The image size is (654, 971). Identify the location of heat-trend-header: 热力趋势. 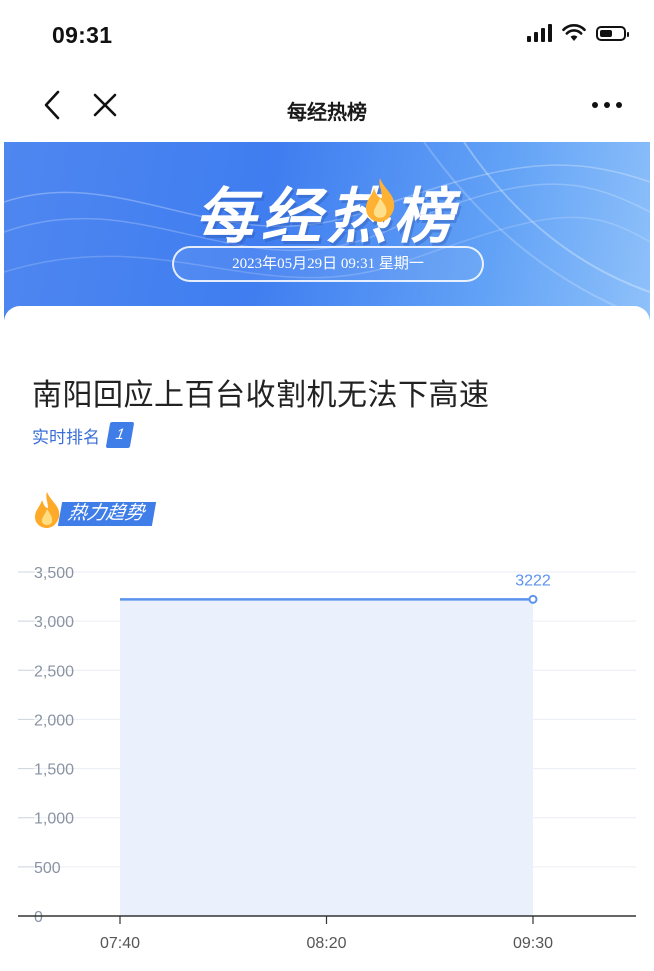
(115, 508).